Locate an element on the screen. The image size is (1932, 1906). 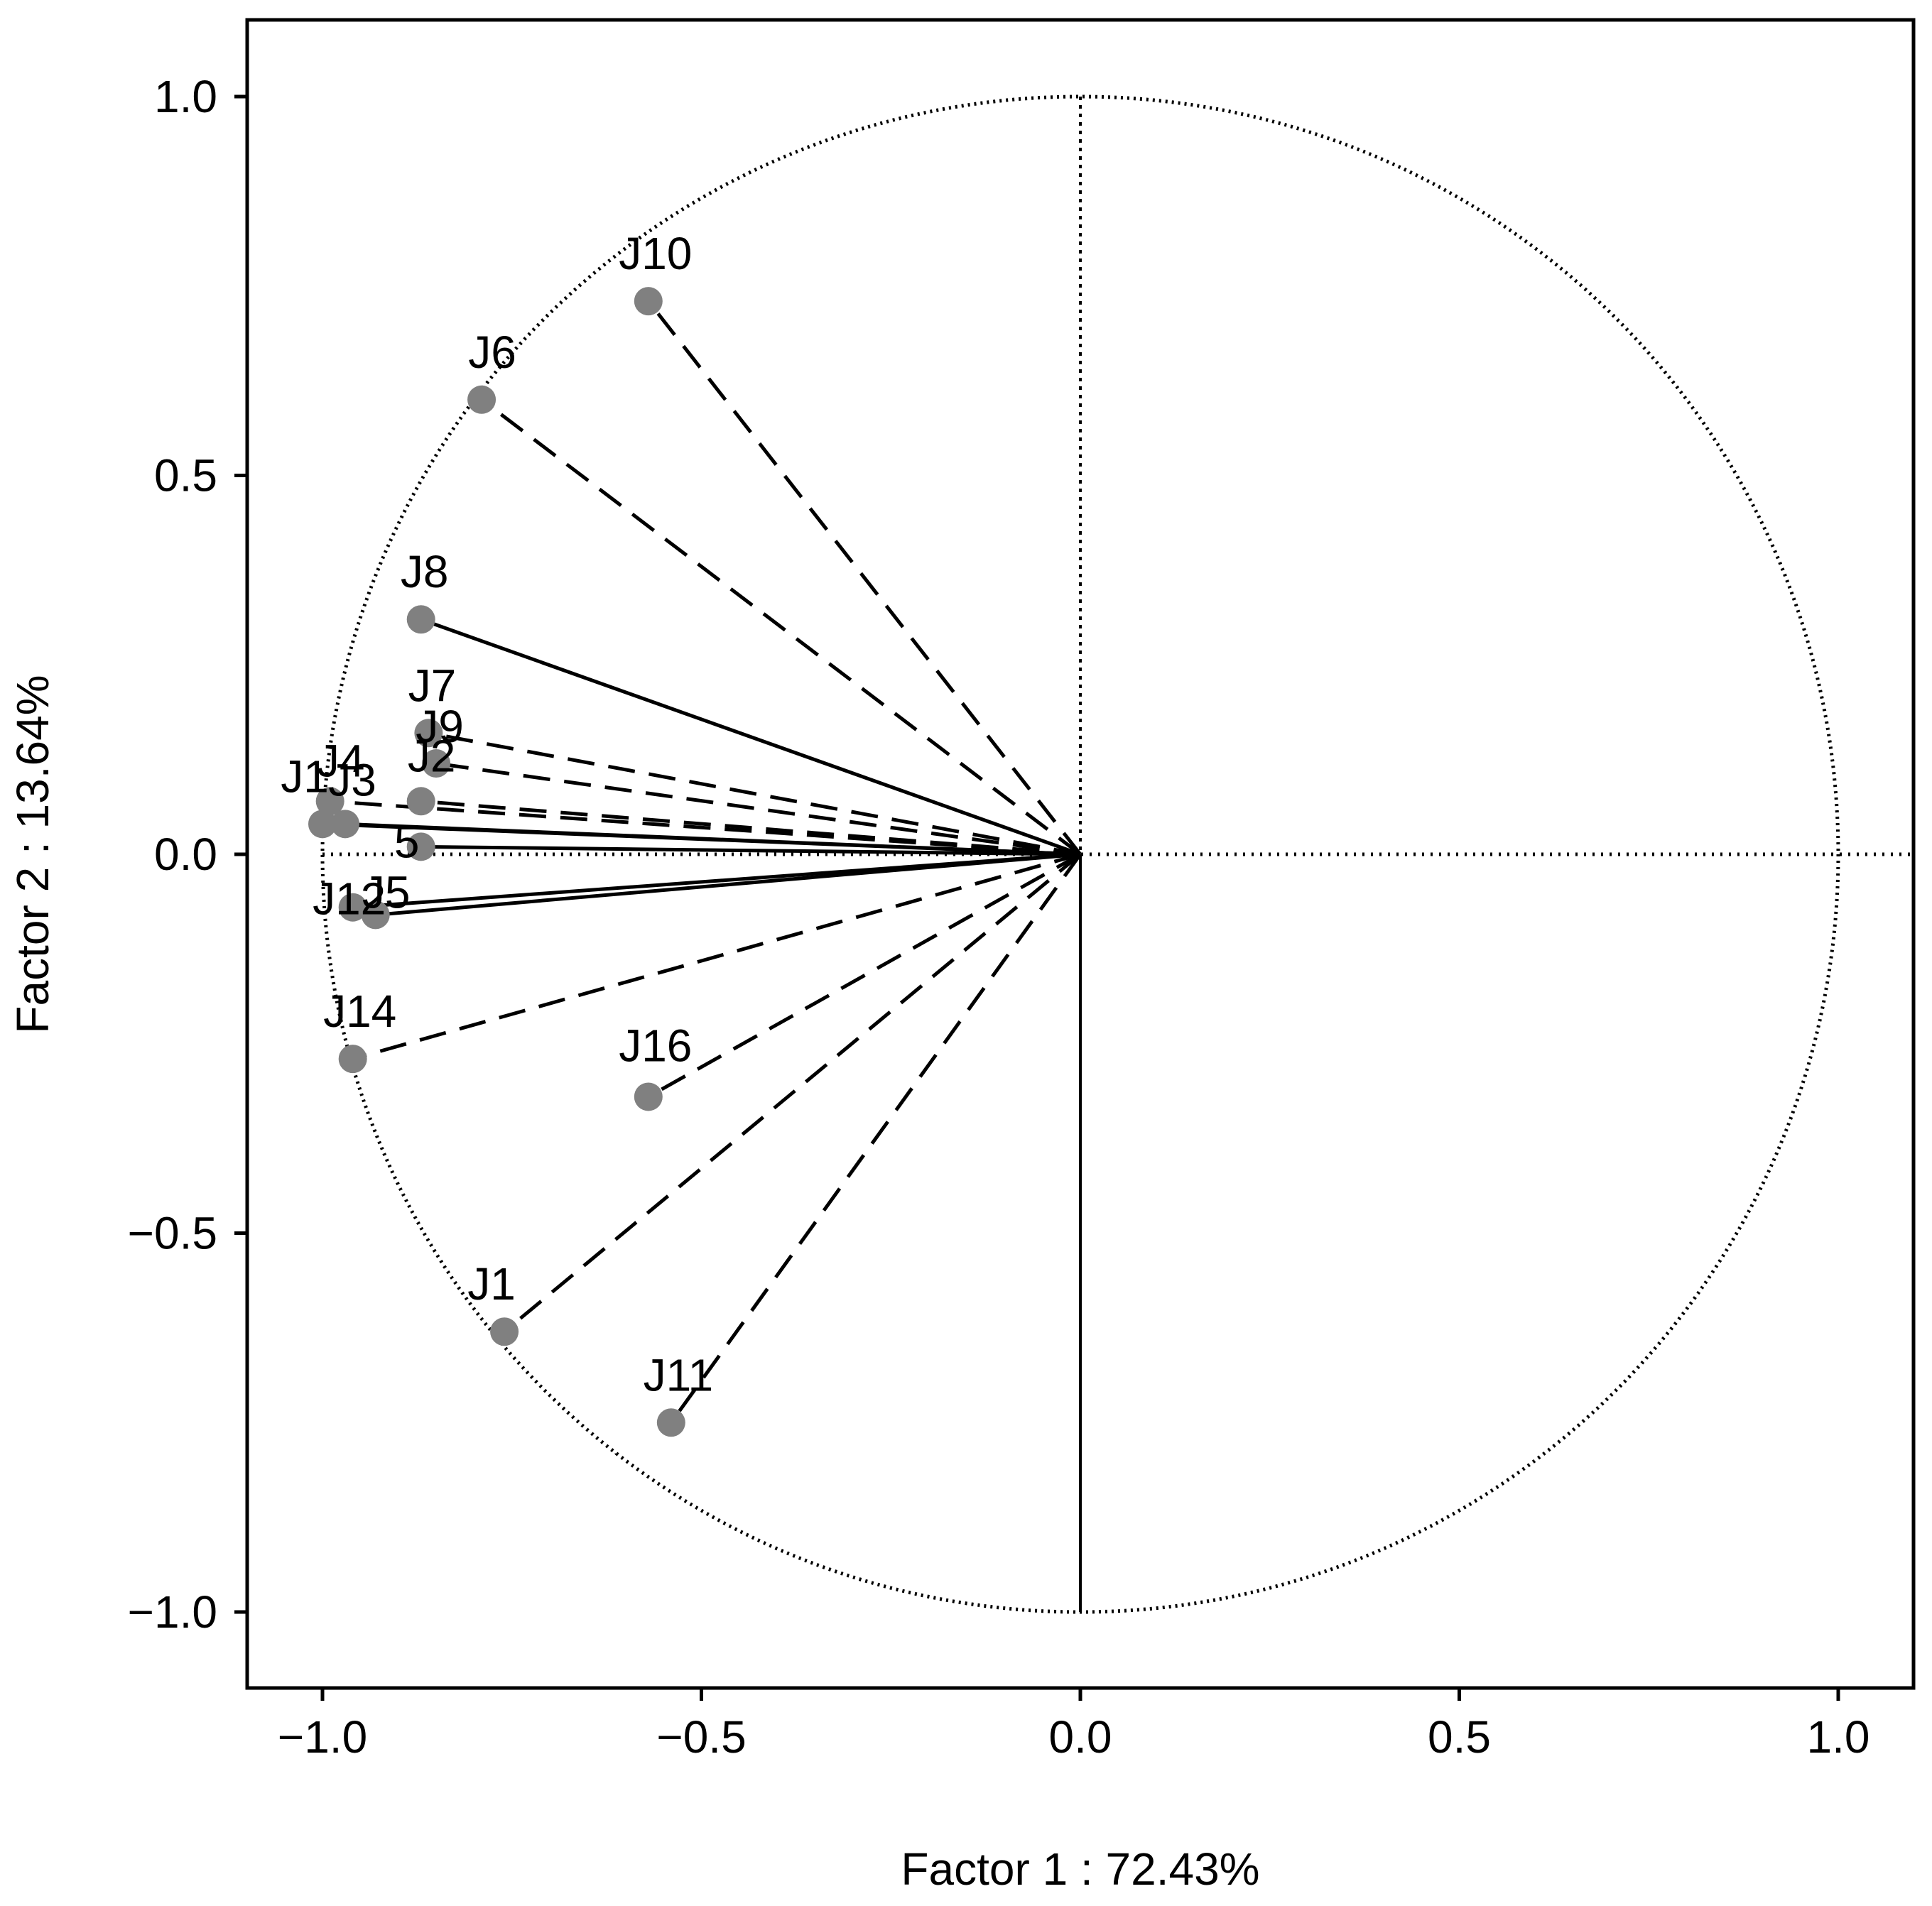
x-tick-label: −1.0 is located at coordinates (323, 1737).